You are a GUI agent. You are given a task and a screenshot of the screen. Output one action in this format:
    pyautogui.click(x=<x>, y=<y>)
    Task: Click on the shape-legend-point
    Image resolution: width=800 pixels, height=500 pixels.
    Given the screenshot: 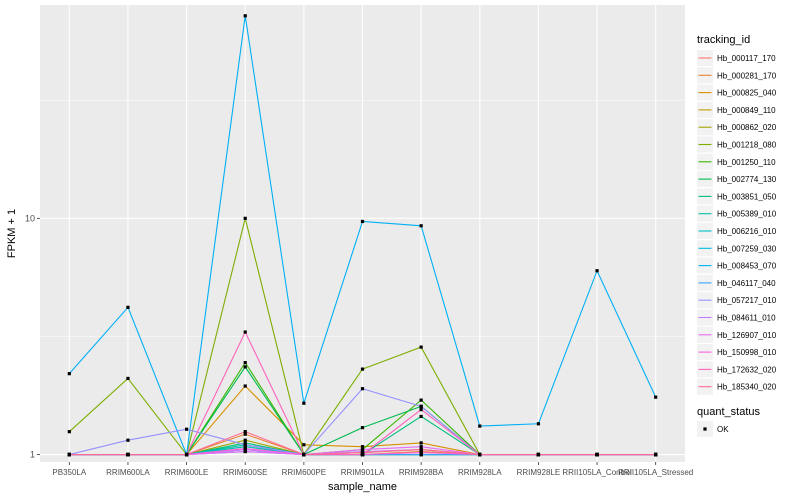 What is the action you would take?
    pyautogui.click(x=705, y=429)
    